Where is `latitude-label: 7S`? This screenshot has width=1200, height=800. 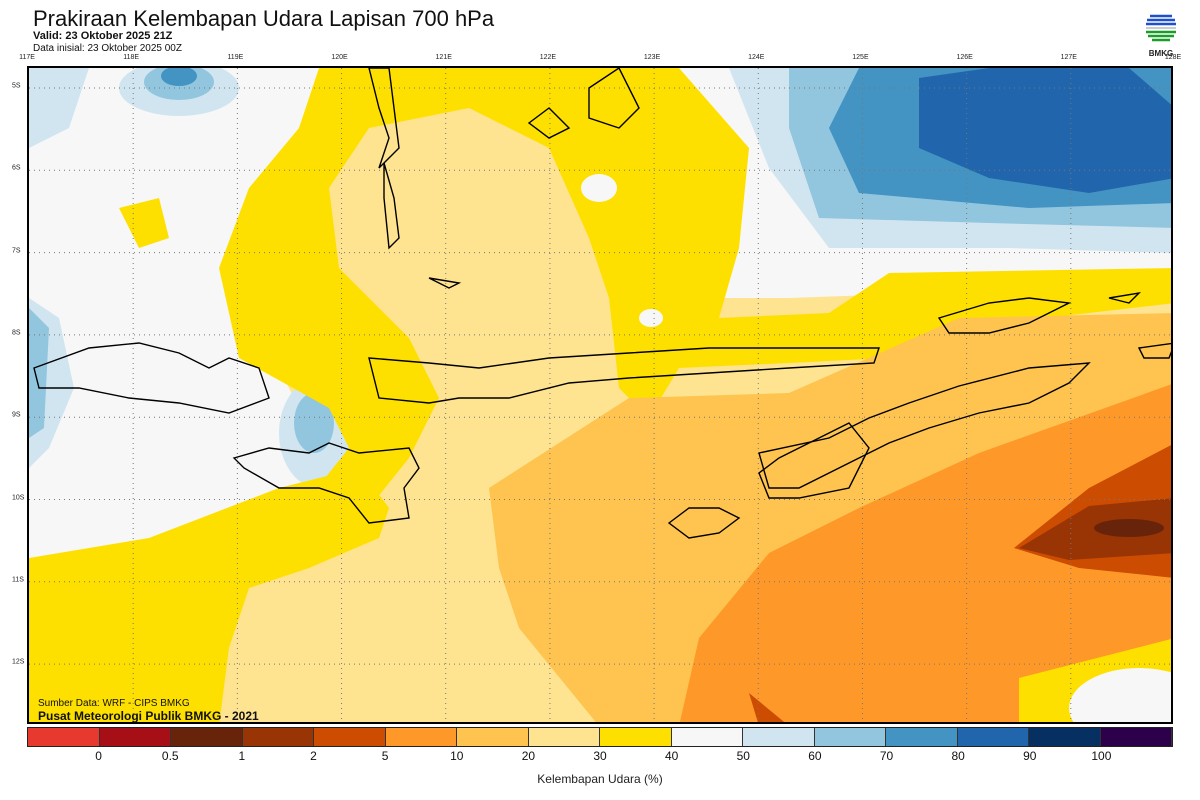 latitude-label: 7S is located at coordinates (16, 251).